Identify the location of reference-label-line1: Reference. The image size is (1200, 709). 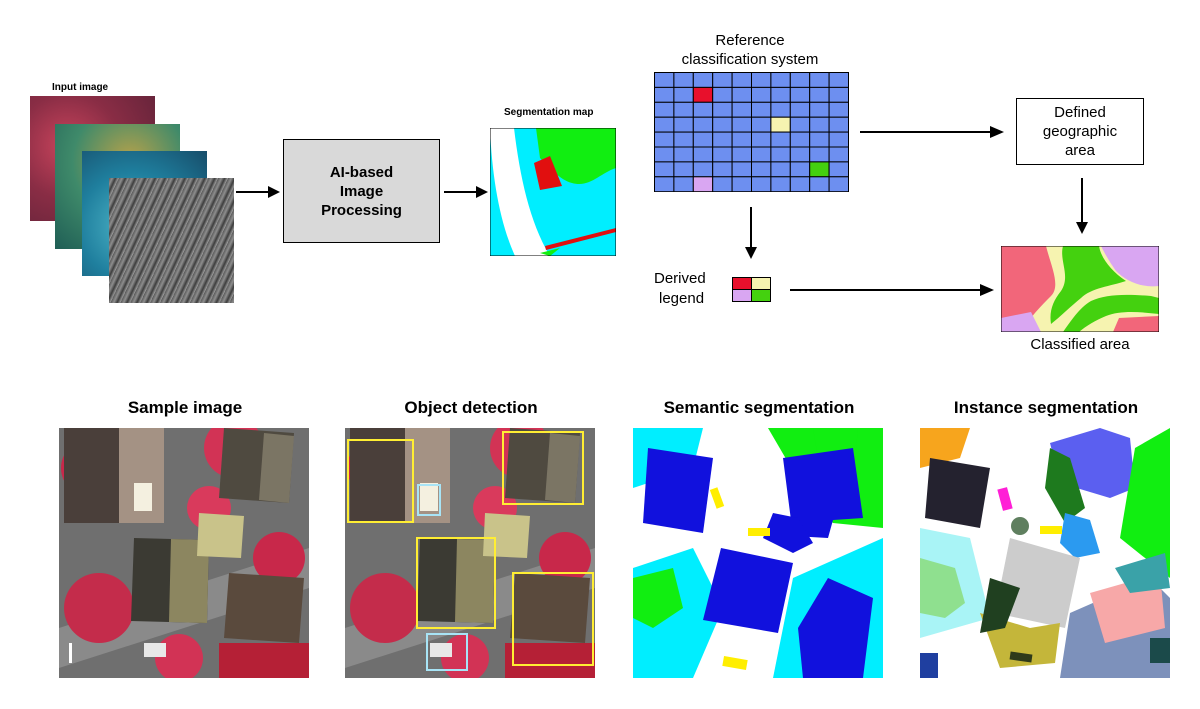
(750, 40).